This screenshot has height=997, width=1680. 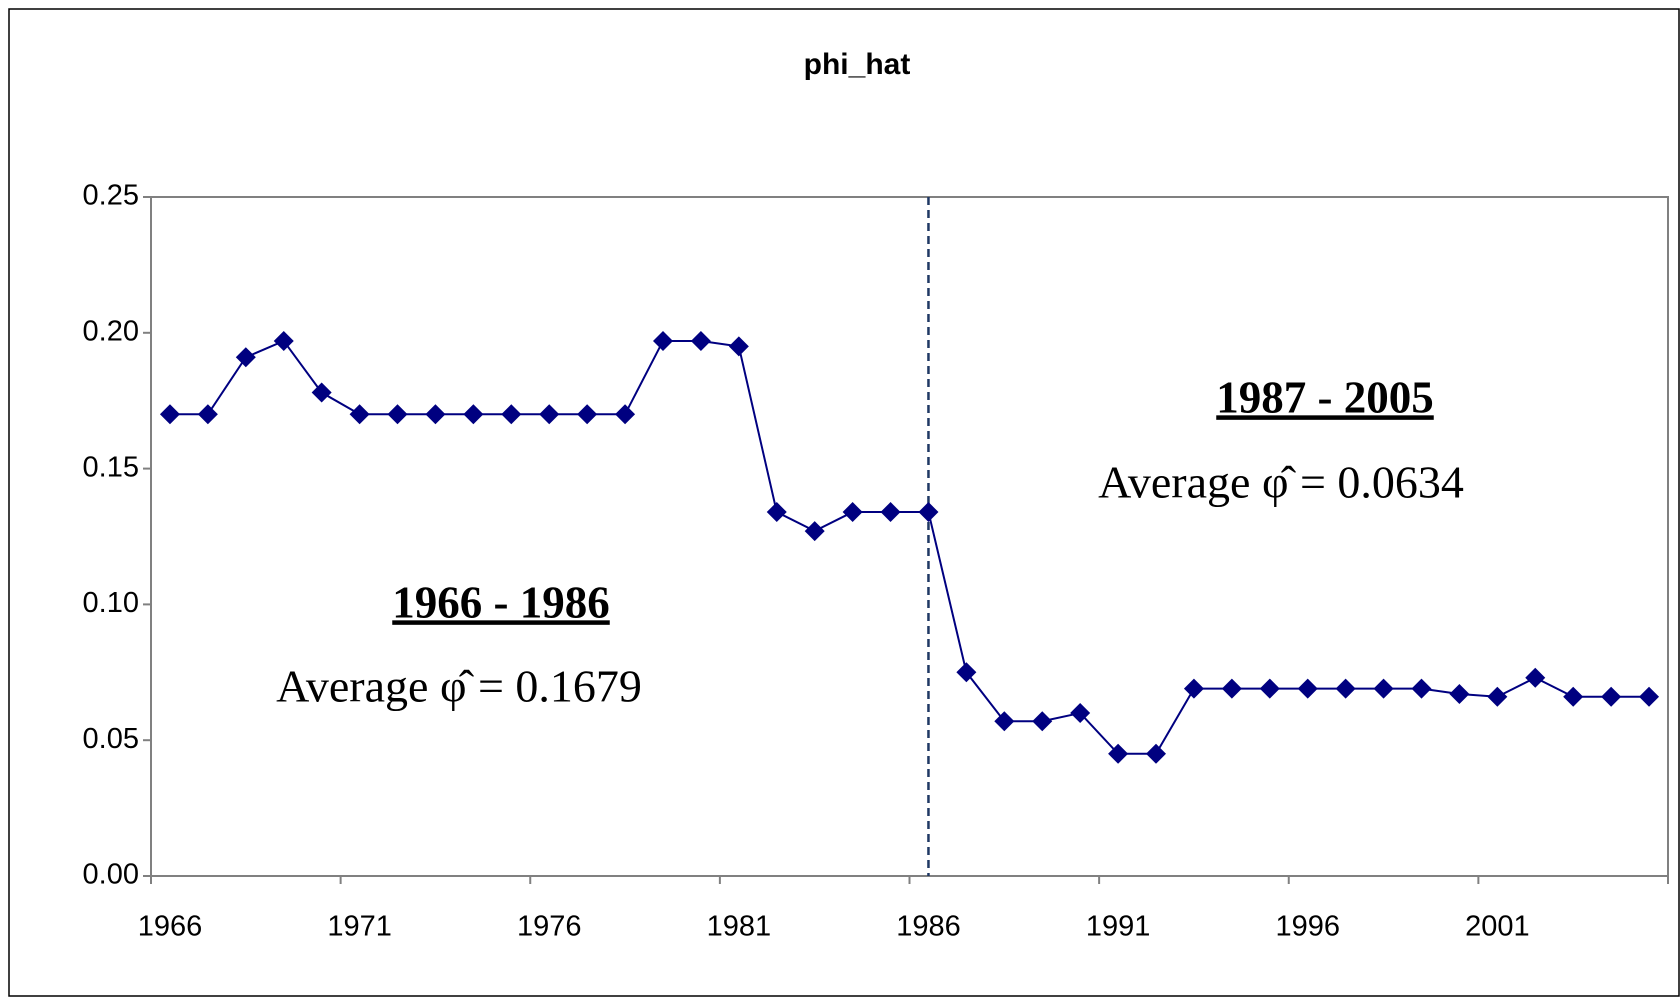 I want to click on x-tick-label: 1966, so click(x=170, y=927).